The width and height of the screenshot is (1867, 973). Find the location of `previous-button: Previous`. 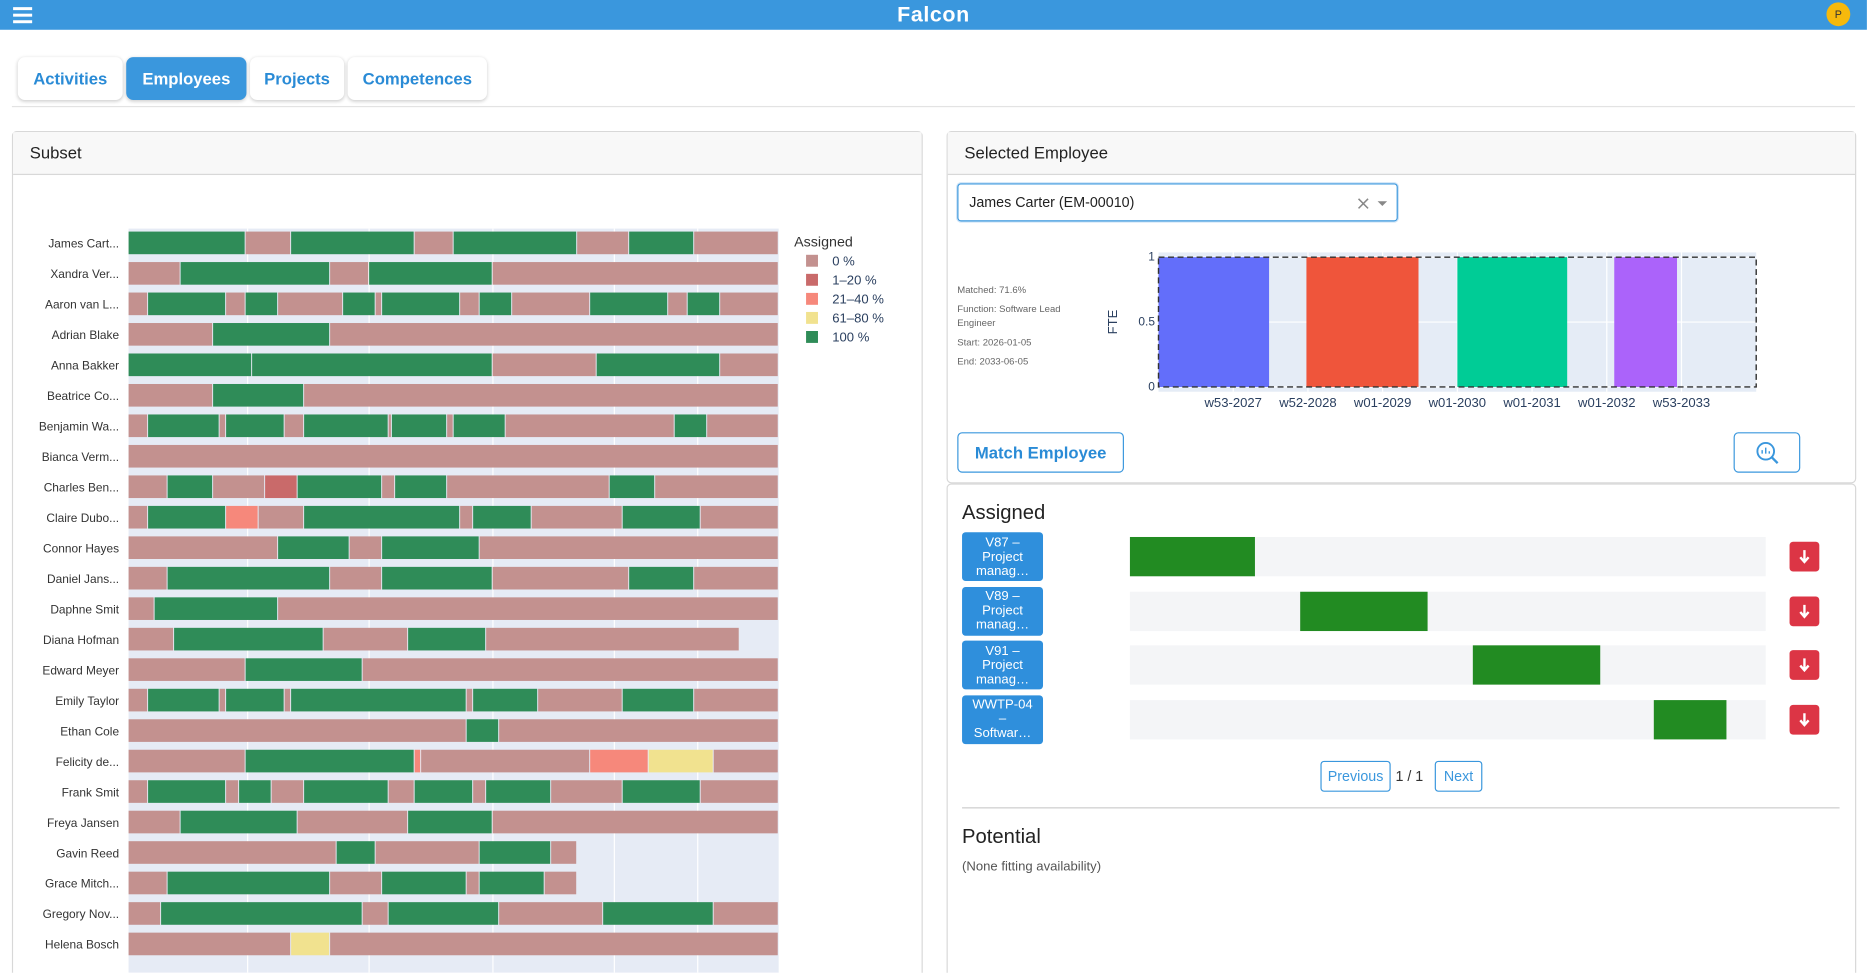

previous-button: Previous is located at coordinates (1355, 776).